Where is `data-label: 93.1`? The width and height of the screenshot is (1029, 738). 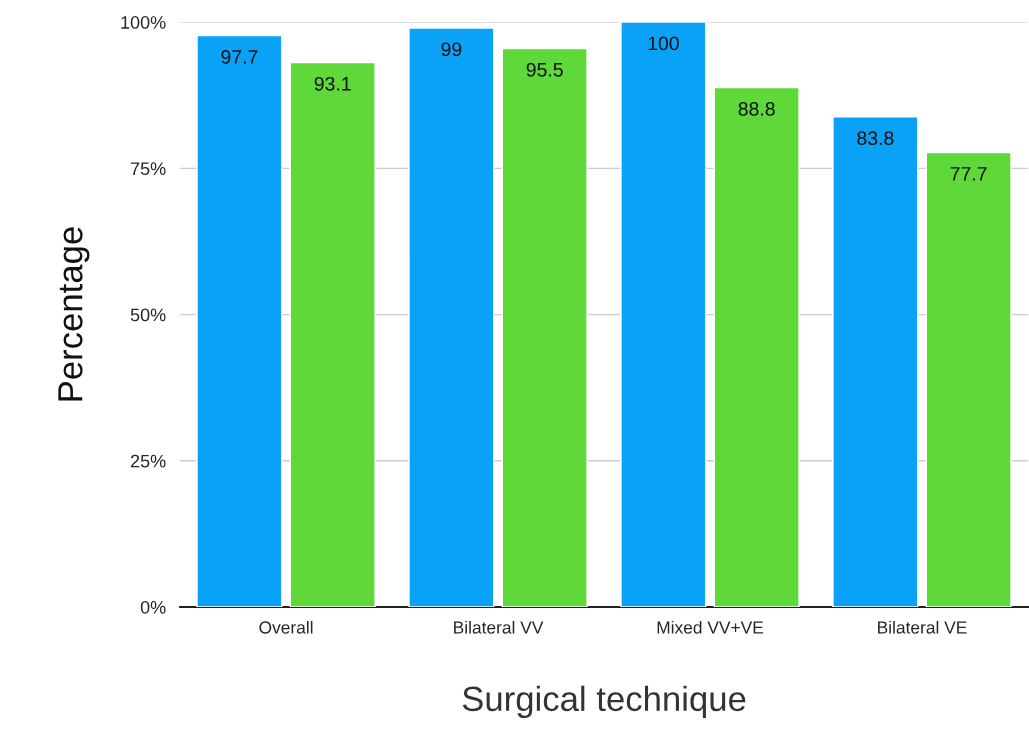
data-label: 93.1 is located at coordinates (332, 83).